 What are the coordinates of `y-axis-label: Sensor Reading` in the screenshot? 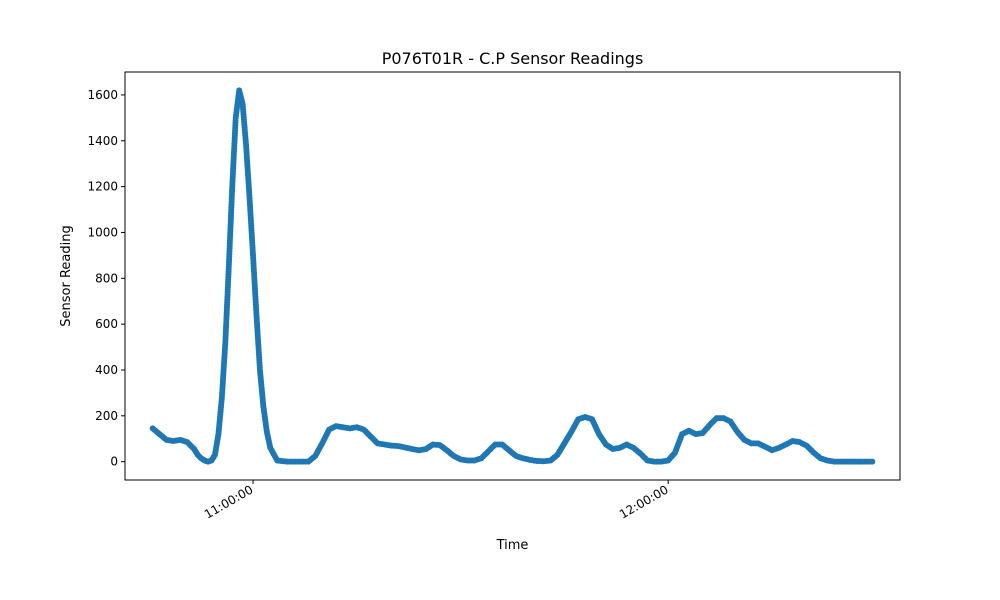 It's located at (66, 275).